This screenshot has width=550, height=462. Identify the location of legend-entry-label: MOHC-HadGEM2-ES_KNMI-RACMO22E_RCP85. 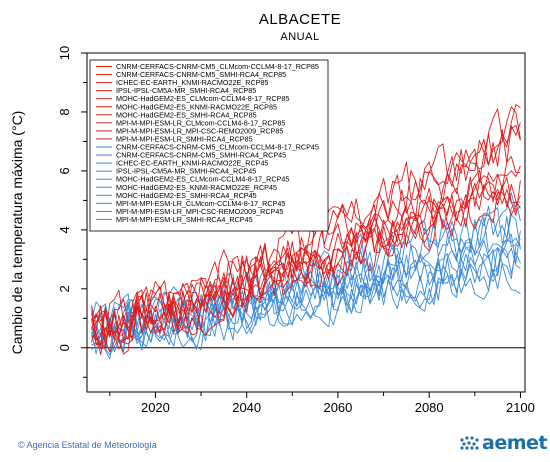
(196, 106).